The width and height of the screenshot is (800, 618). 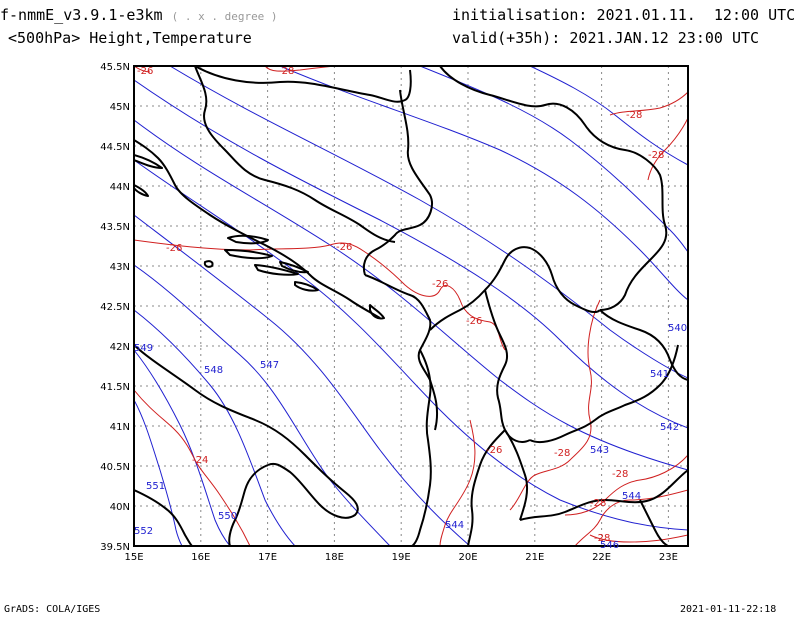 I want to click on latitude-tick-label: 44N, so click(x=120, y=187).